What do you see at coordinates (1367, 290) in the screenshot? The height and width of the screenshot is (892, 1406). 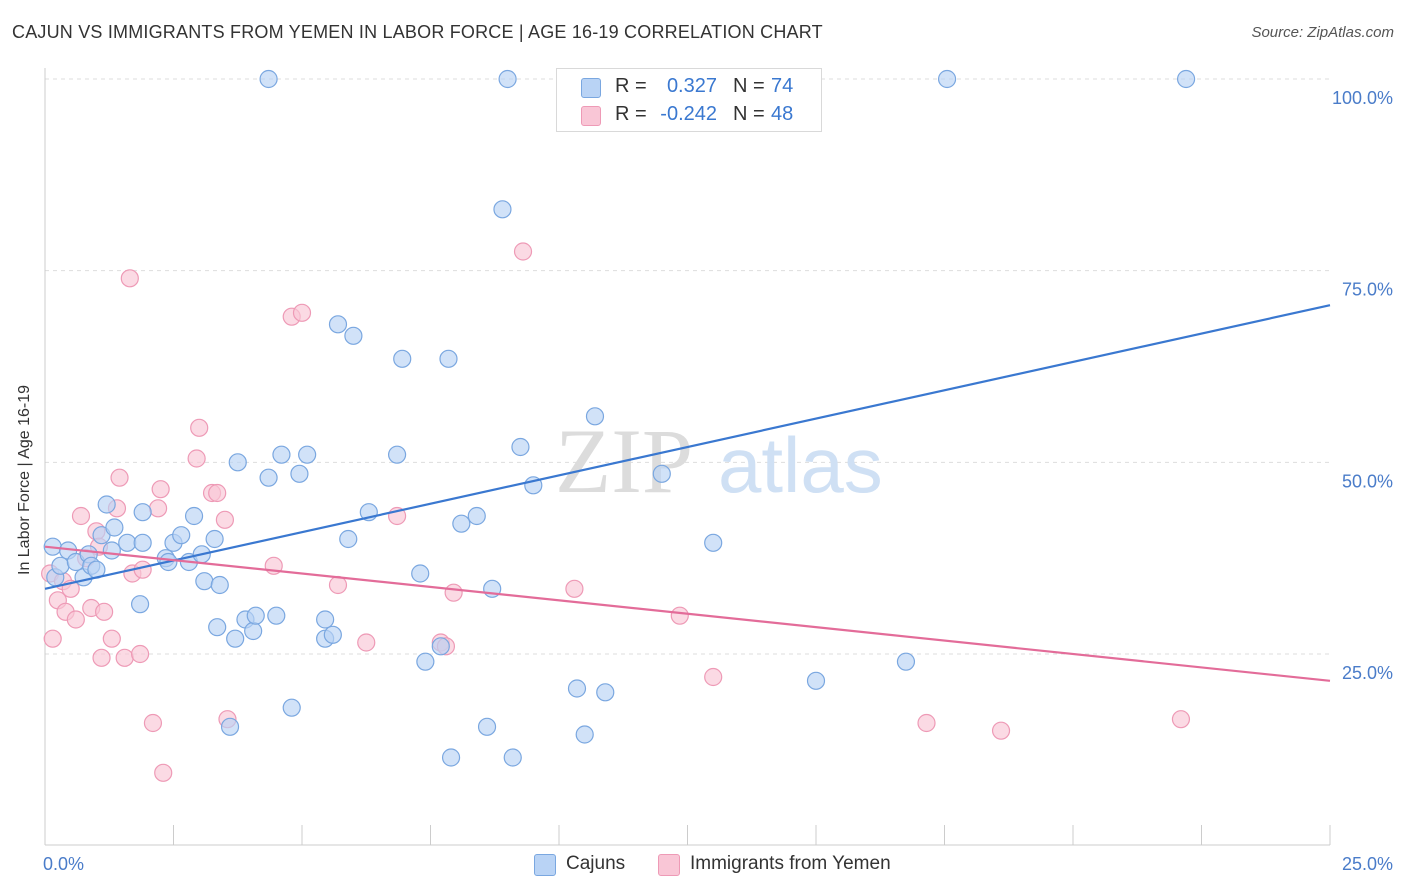 I see `y-tick-label: 75.0%` at bounding box center [1367, 290].